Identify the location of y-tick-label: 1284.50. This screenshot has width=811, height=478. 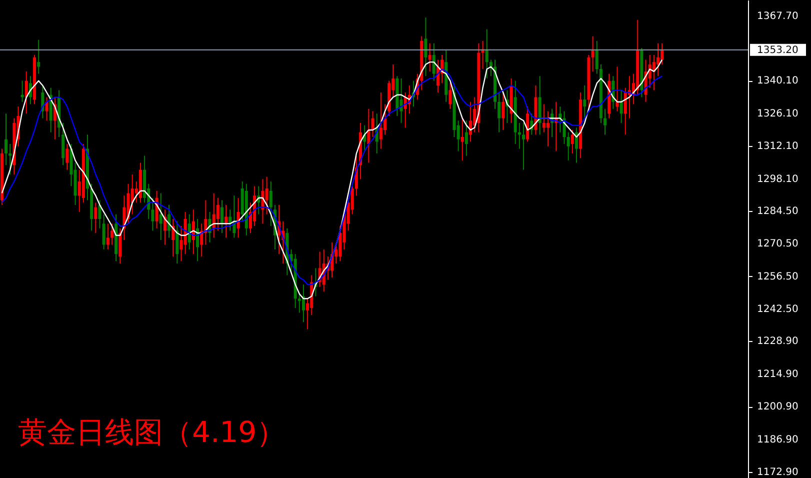
(777, 211).